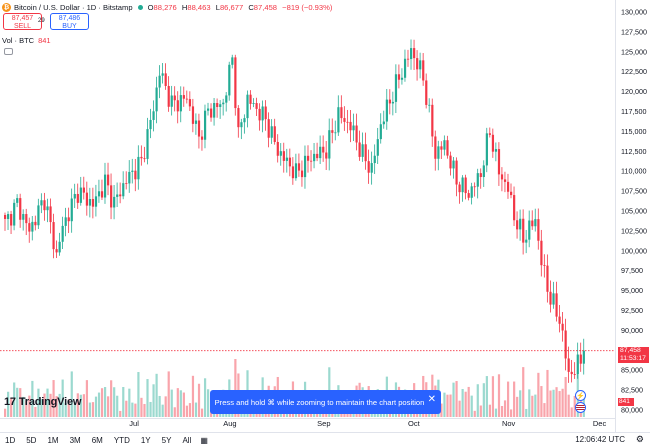  What do you see at coordinates (75, 440) in the screenshot?
I see `range-3m: 3M` at bounding box center [75, 440].